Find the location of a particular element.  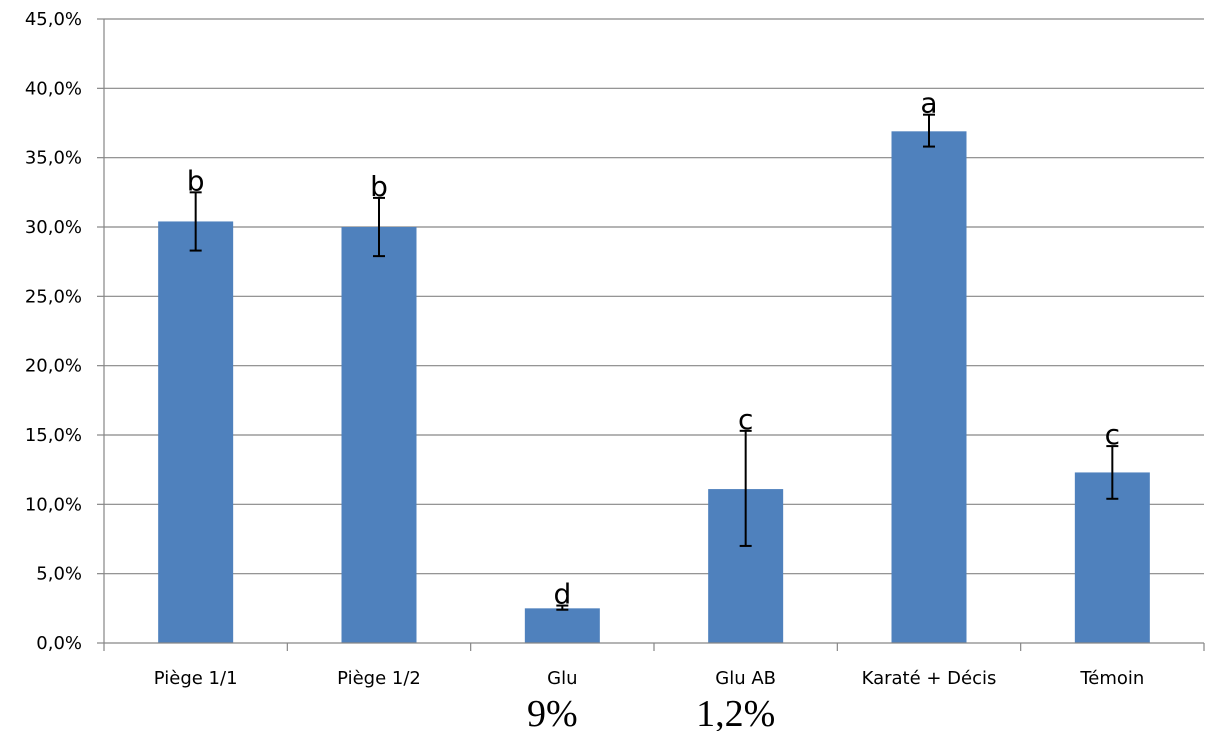

significance-letter: a is located at coordinates (928, 103).